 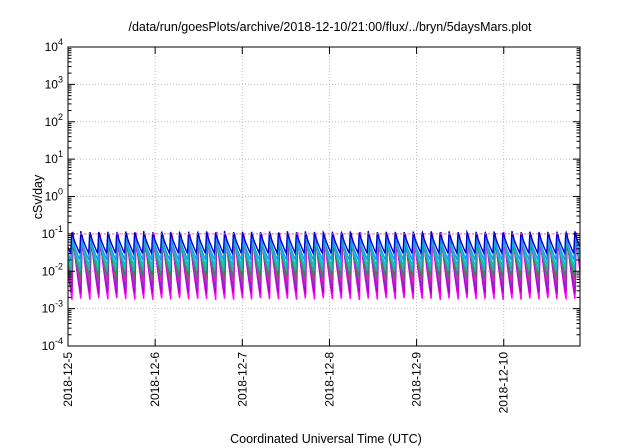 What do you see at coordinates (38, 196) in the screenshot?
I see `y-axis-label: cSv/day` at bounding box center [38, 196].